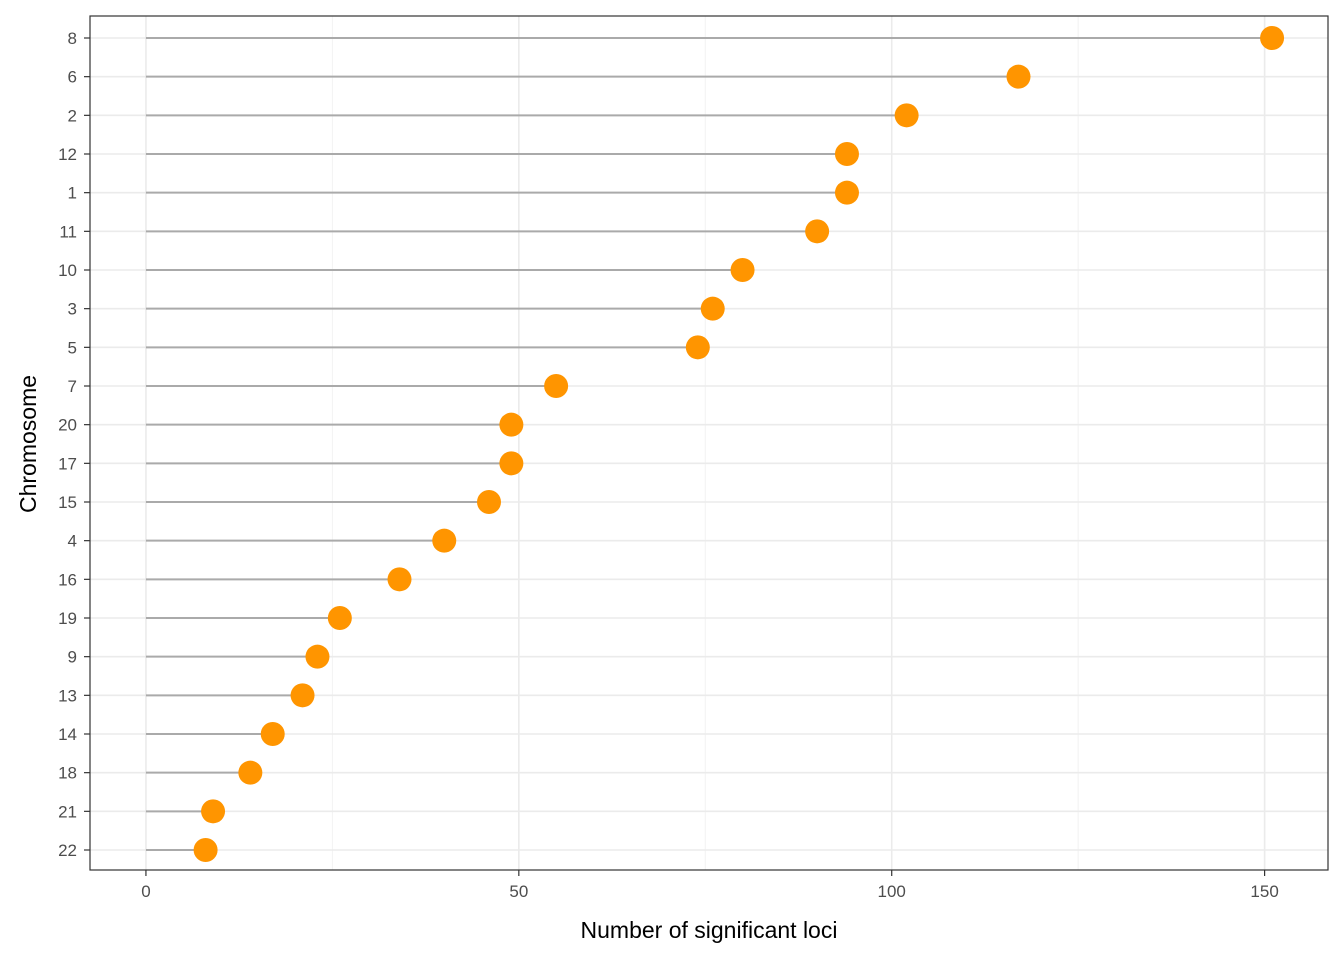 The image size is (1344, 960). I want to click on x-tick-label: 100, so click(892, 891).